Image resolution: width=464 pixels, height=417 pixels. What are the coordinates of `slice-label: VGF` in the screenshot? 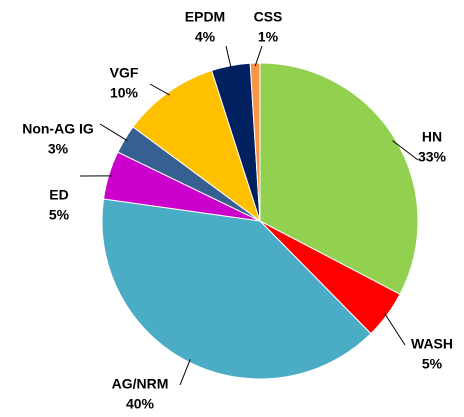 It's located at (124, 73).